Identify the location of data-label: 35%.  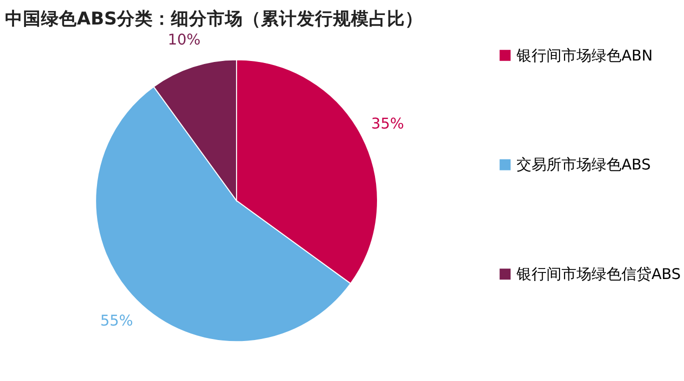
(387, 124).